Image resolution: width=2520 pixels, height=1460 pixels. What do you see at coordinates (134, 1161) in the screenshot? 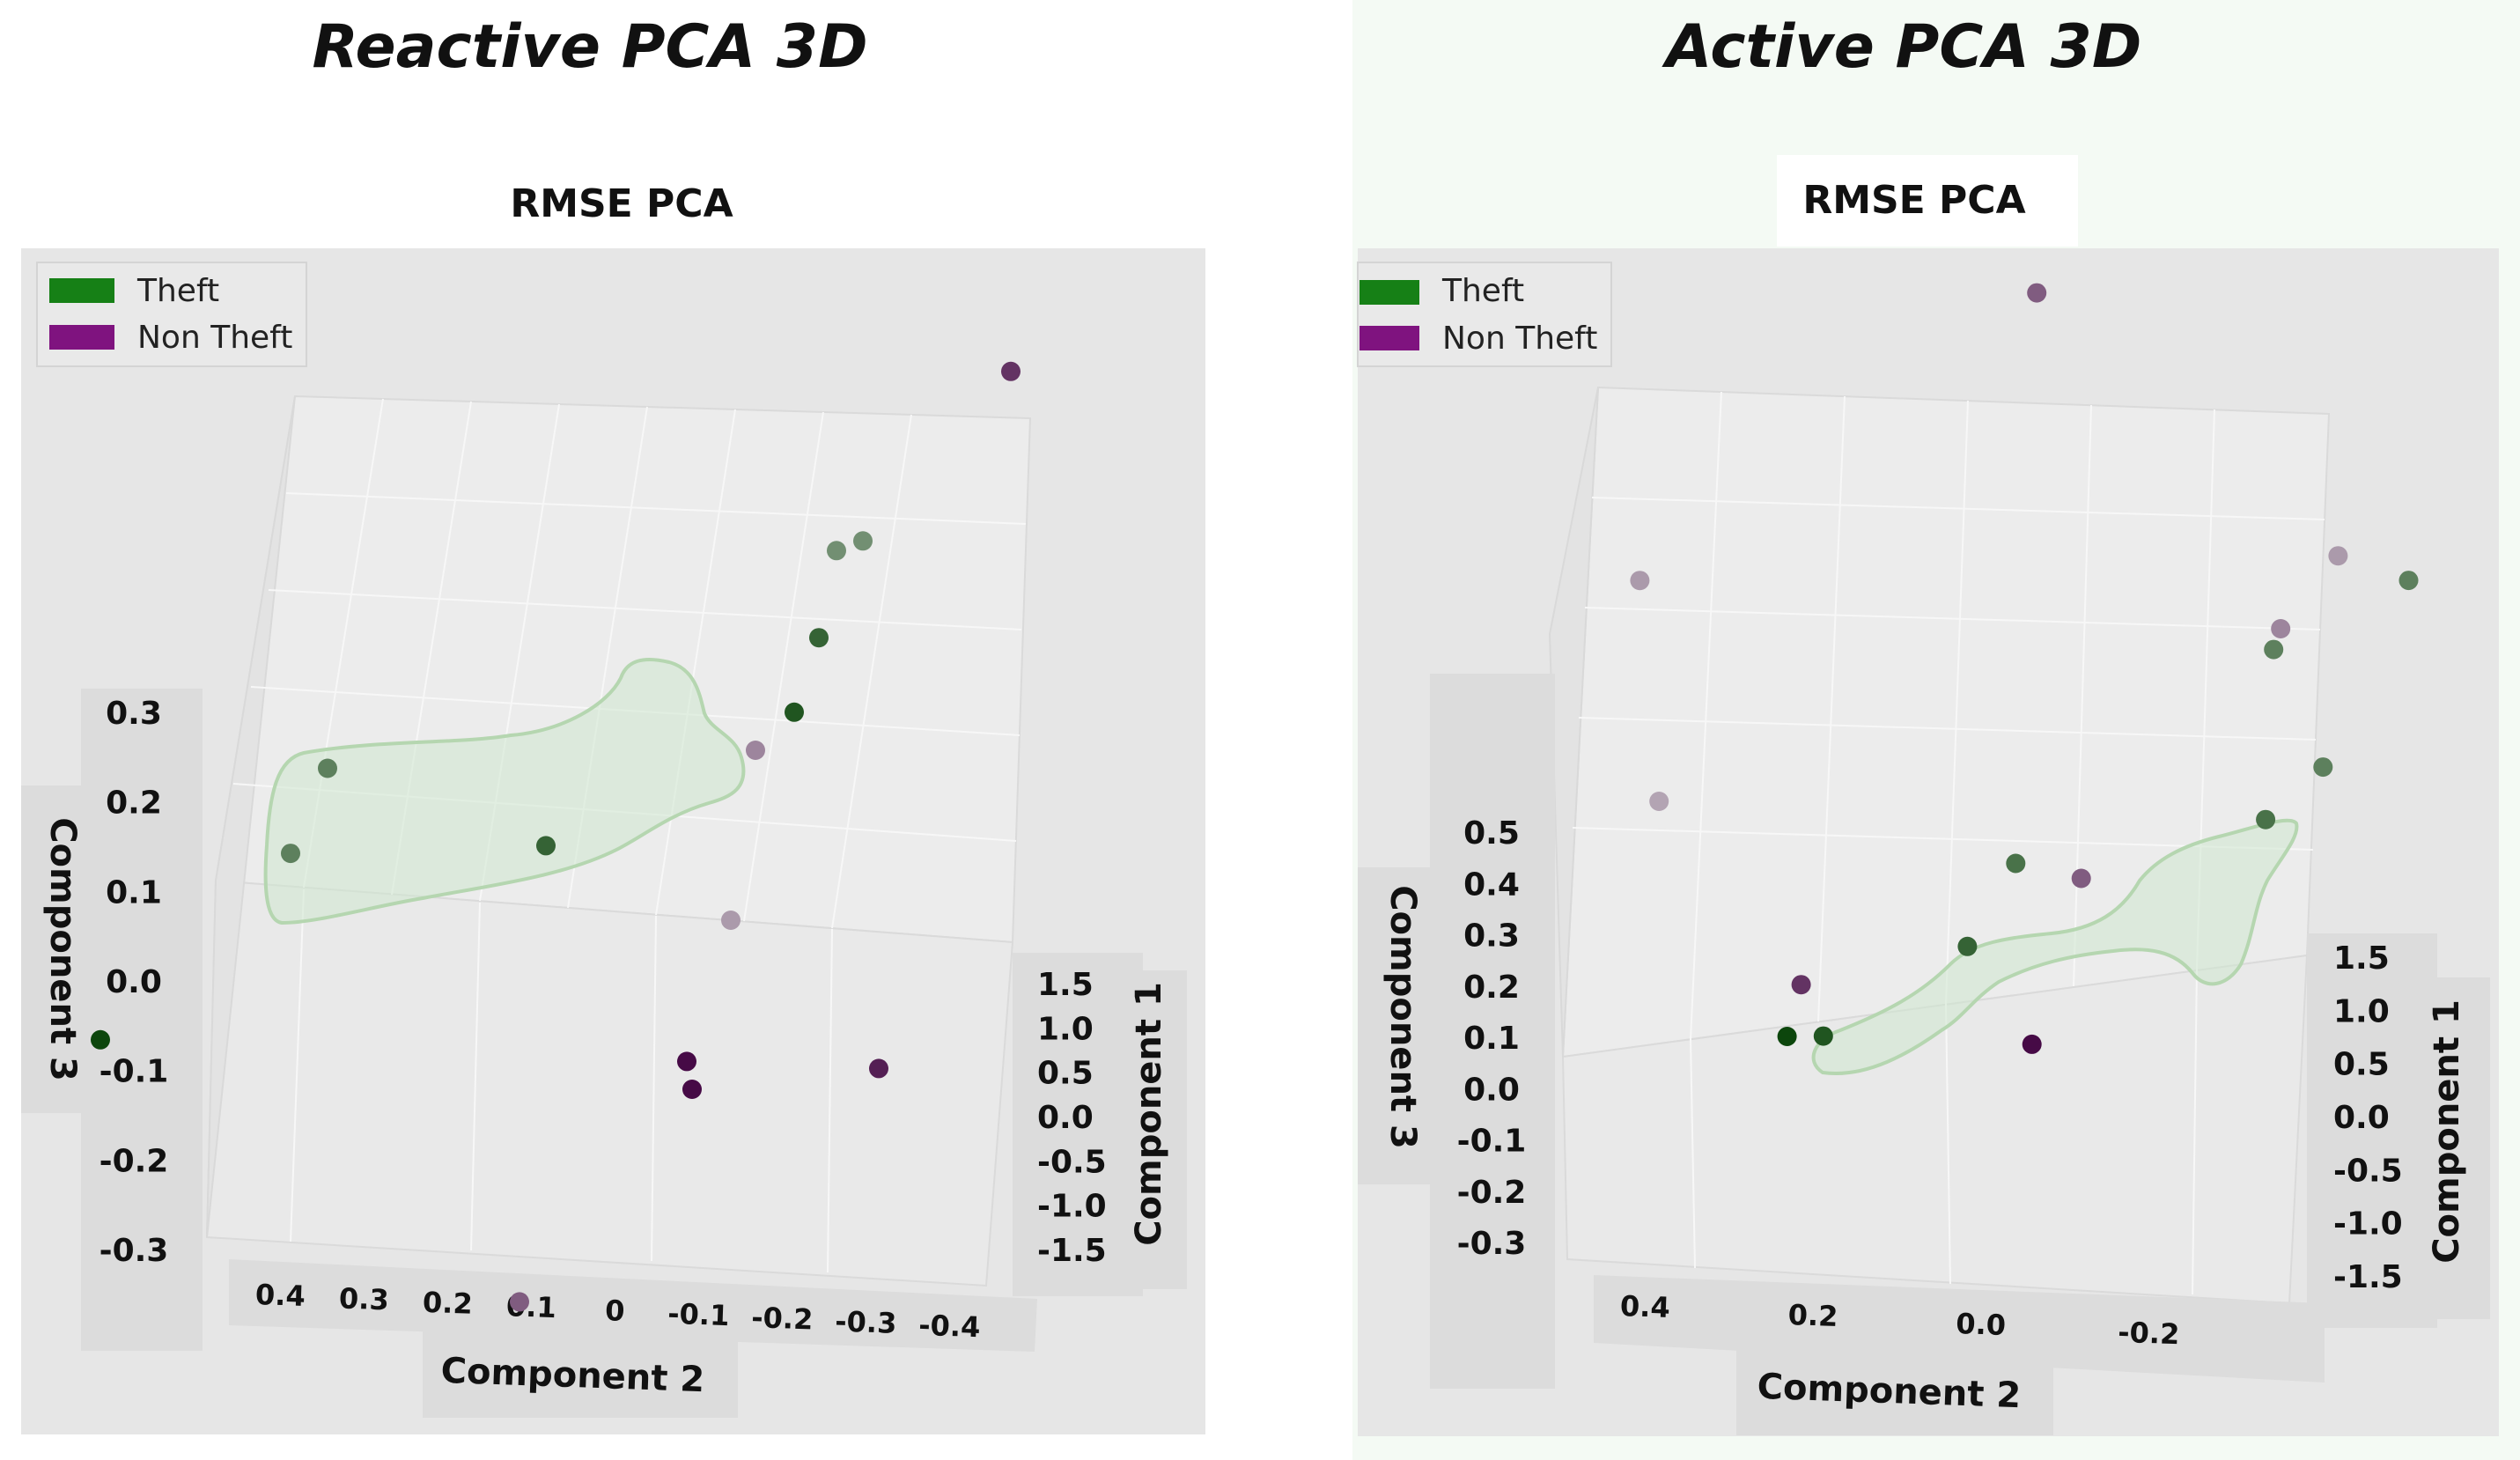
I see `reactive-z-tick-5: -0.2` at bounding box center [134, 1161].